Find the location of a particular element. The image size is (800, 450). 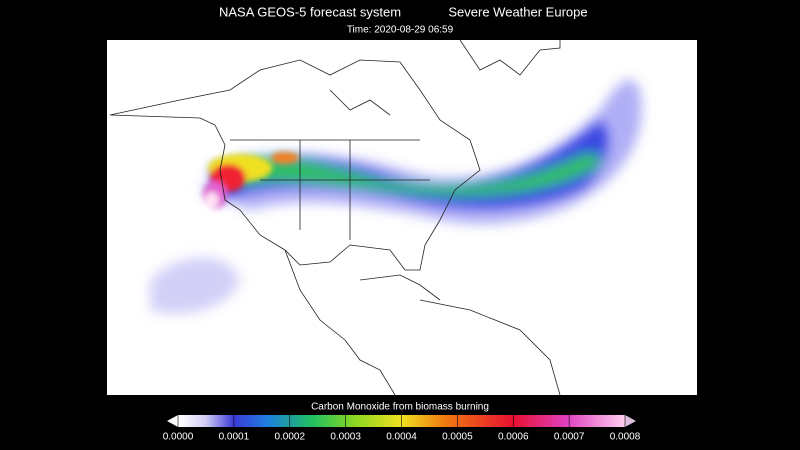

title: NASA GEOS-5 forecast system is located at coordinates (310, 11).